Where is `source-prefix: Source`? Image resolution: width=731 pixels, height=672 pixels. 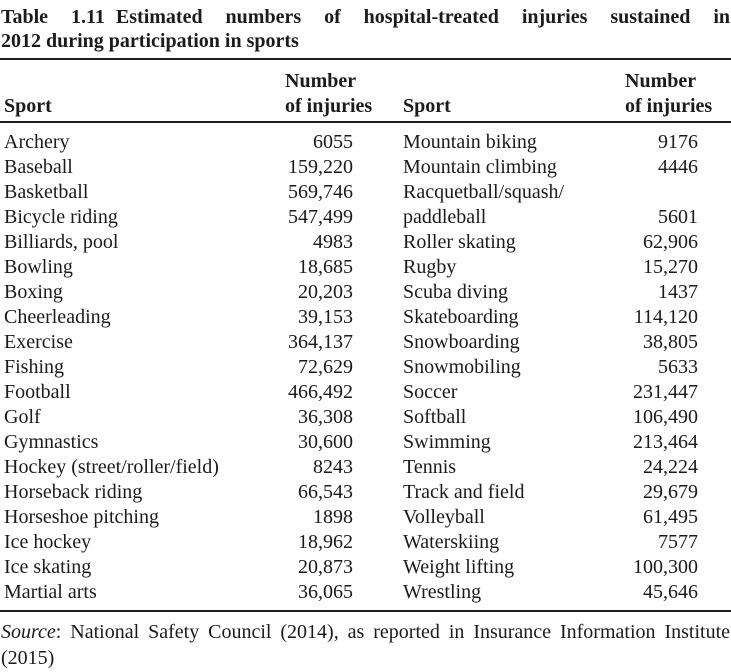
source-prefix: Source is located at coordinates (28, 632).